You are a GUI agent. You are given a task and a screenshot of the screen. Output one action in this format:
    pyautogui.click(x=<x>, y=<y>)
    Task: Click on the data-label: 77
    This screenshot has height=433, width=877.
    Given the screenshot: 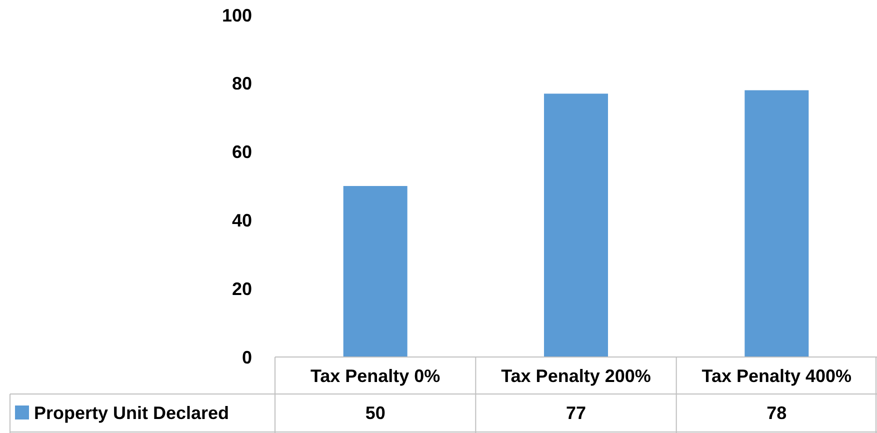 What is the action you would take?
    pyautogui.click(x=576, y=412)
    